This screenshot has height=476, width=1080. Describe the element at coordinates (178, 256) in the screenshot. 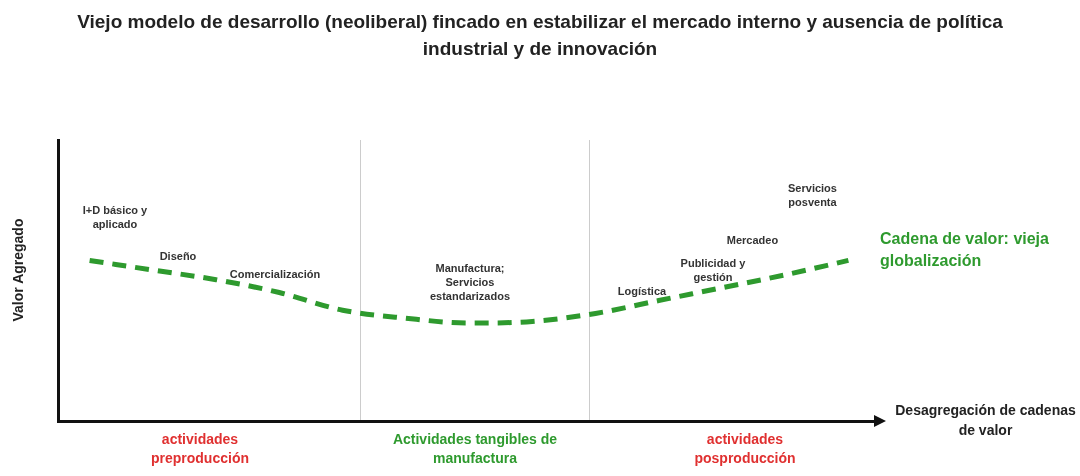

I see `annotation: Diseño` at that location.